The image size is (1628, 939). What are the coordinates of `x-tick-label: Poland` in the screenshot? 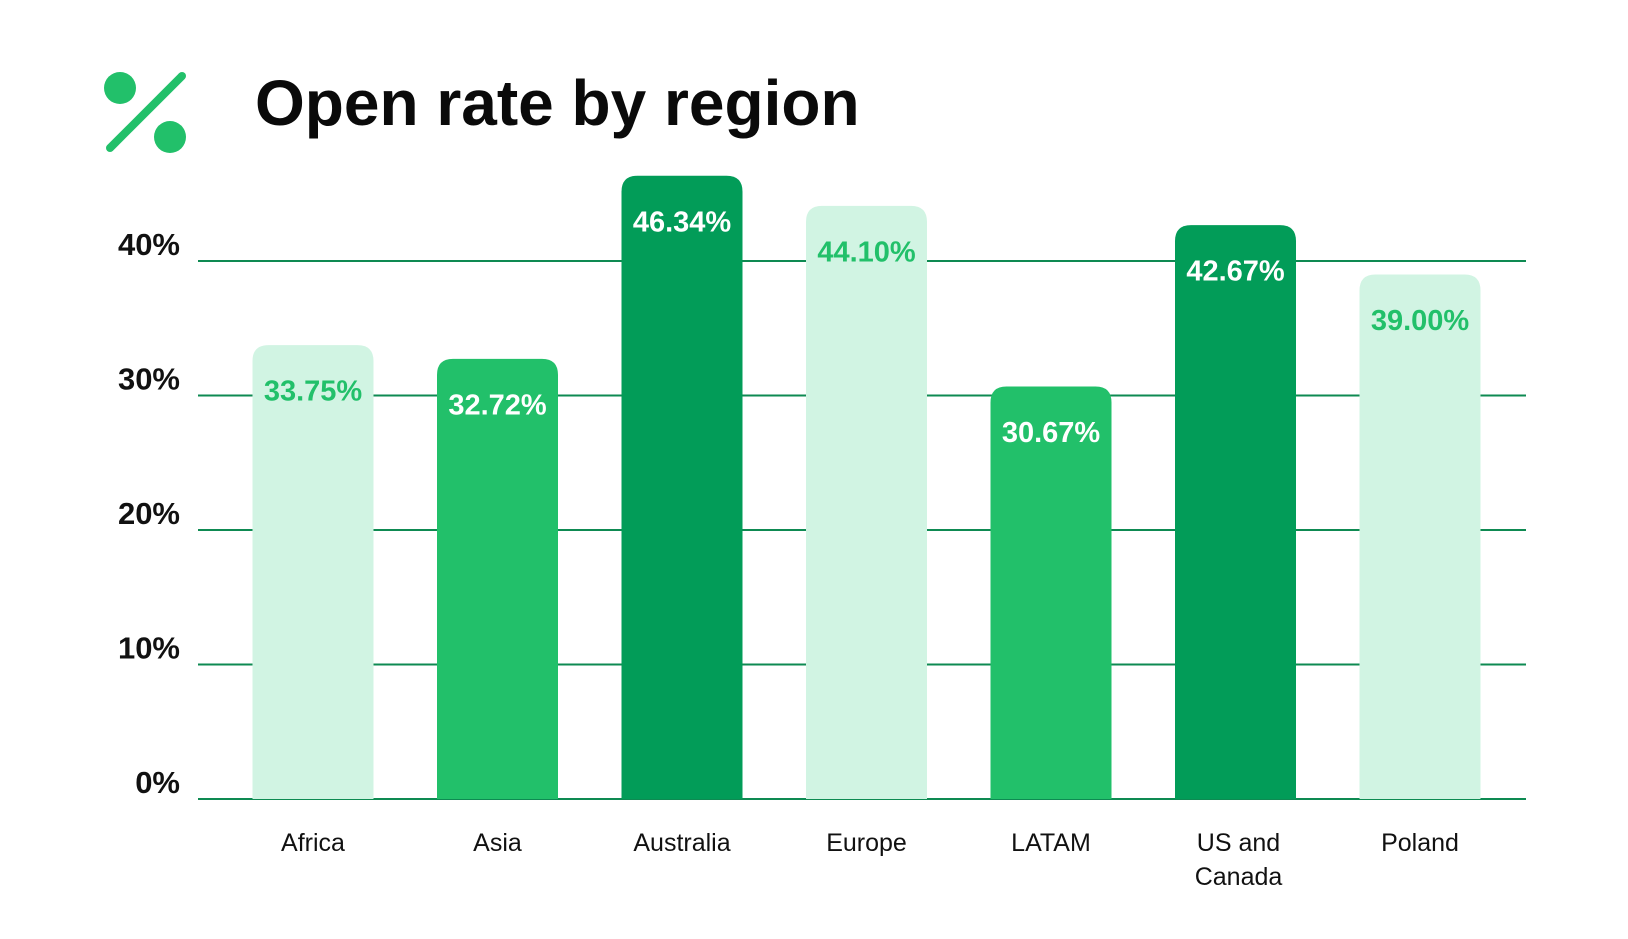 It's located at (1420, 843).